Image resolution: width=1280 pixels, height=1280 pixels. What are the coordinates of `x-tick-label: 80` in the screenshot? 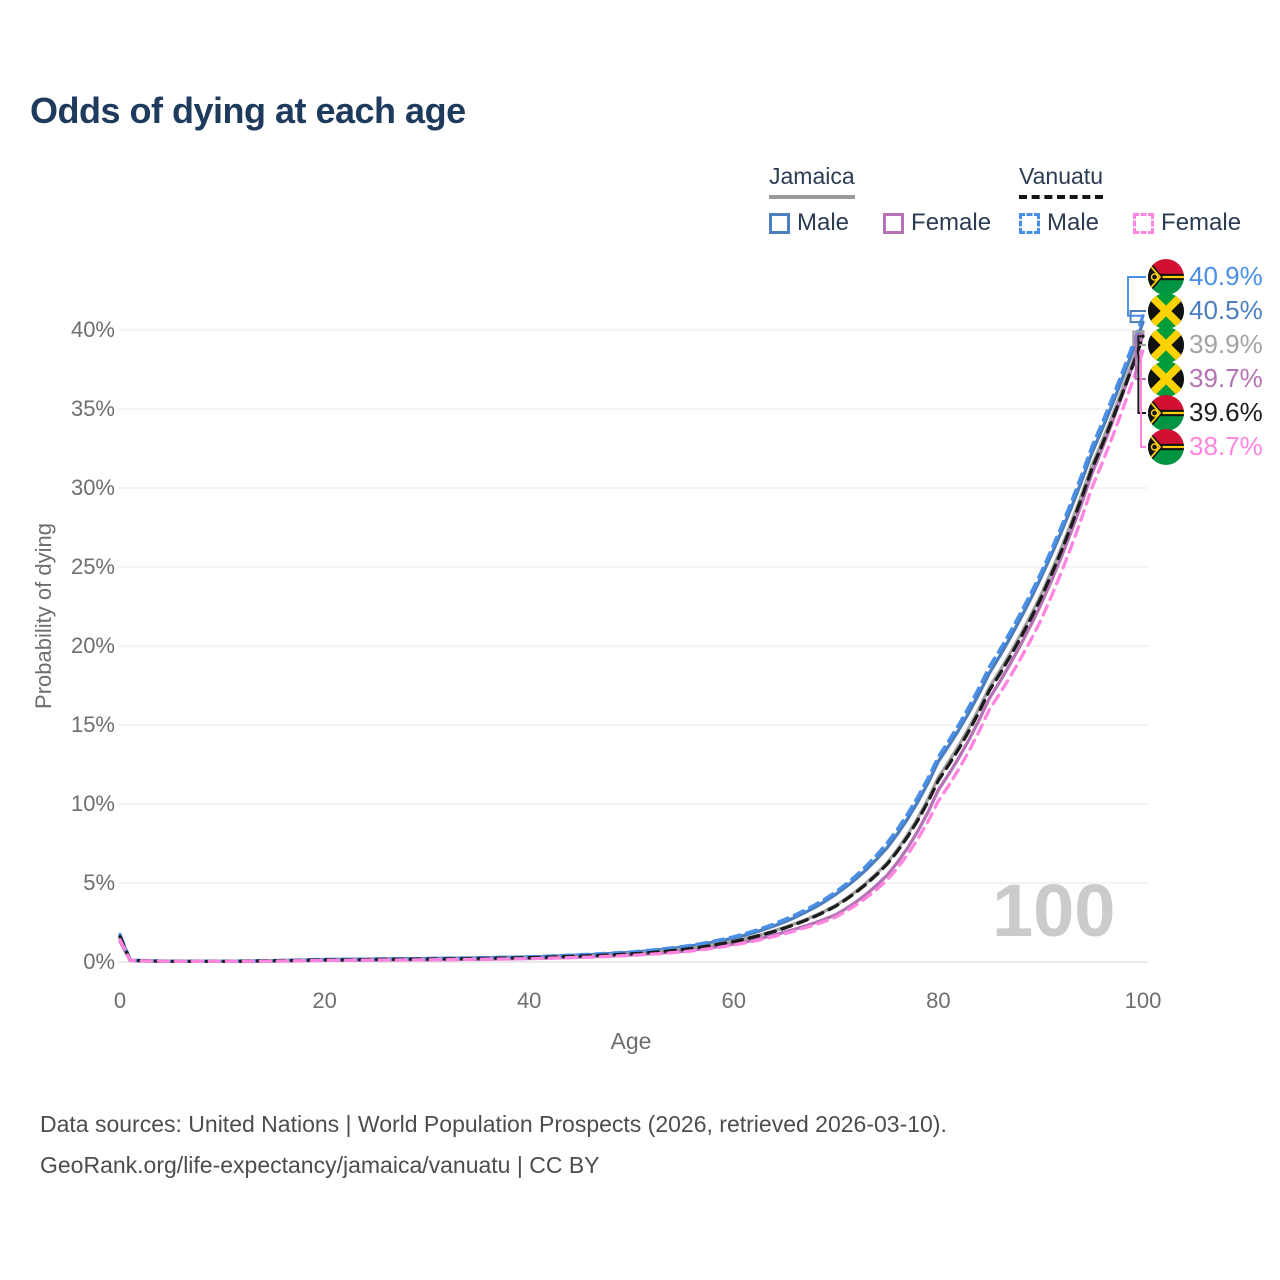 It's located at (938, 1000).